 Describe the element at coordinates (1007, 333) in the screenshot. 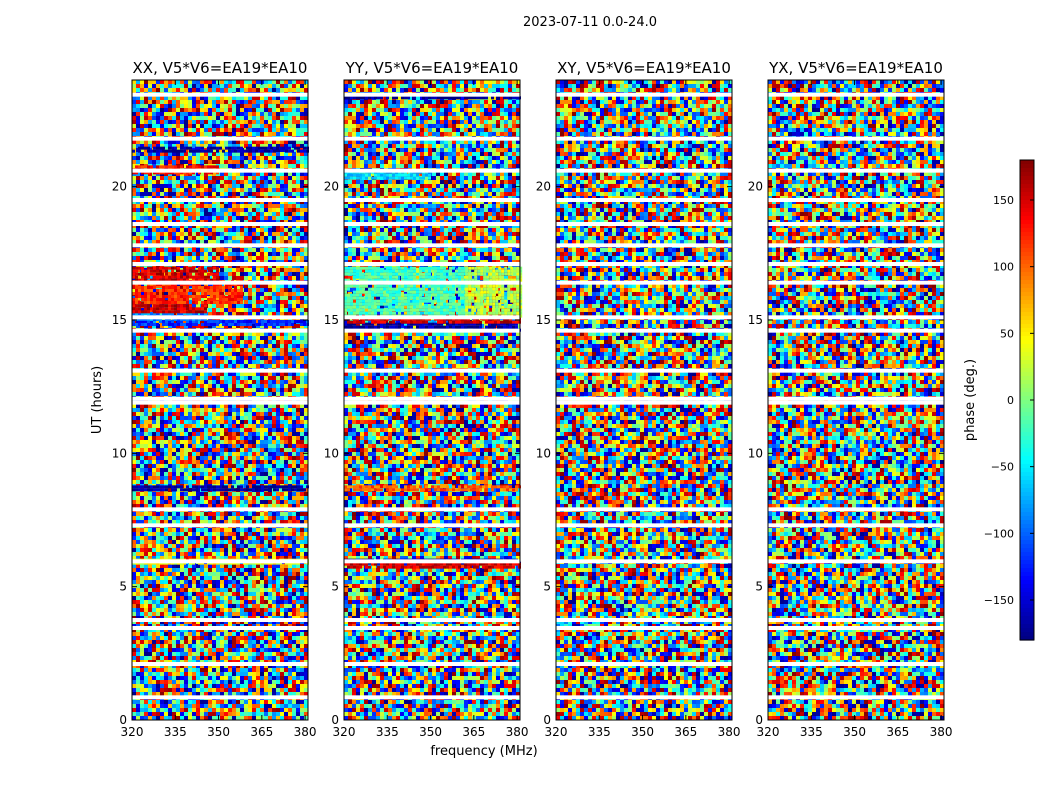

I see `colorbar-tick-label: 50` at that location.